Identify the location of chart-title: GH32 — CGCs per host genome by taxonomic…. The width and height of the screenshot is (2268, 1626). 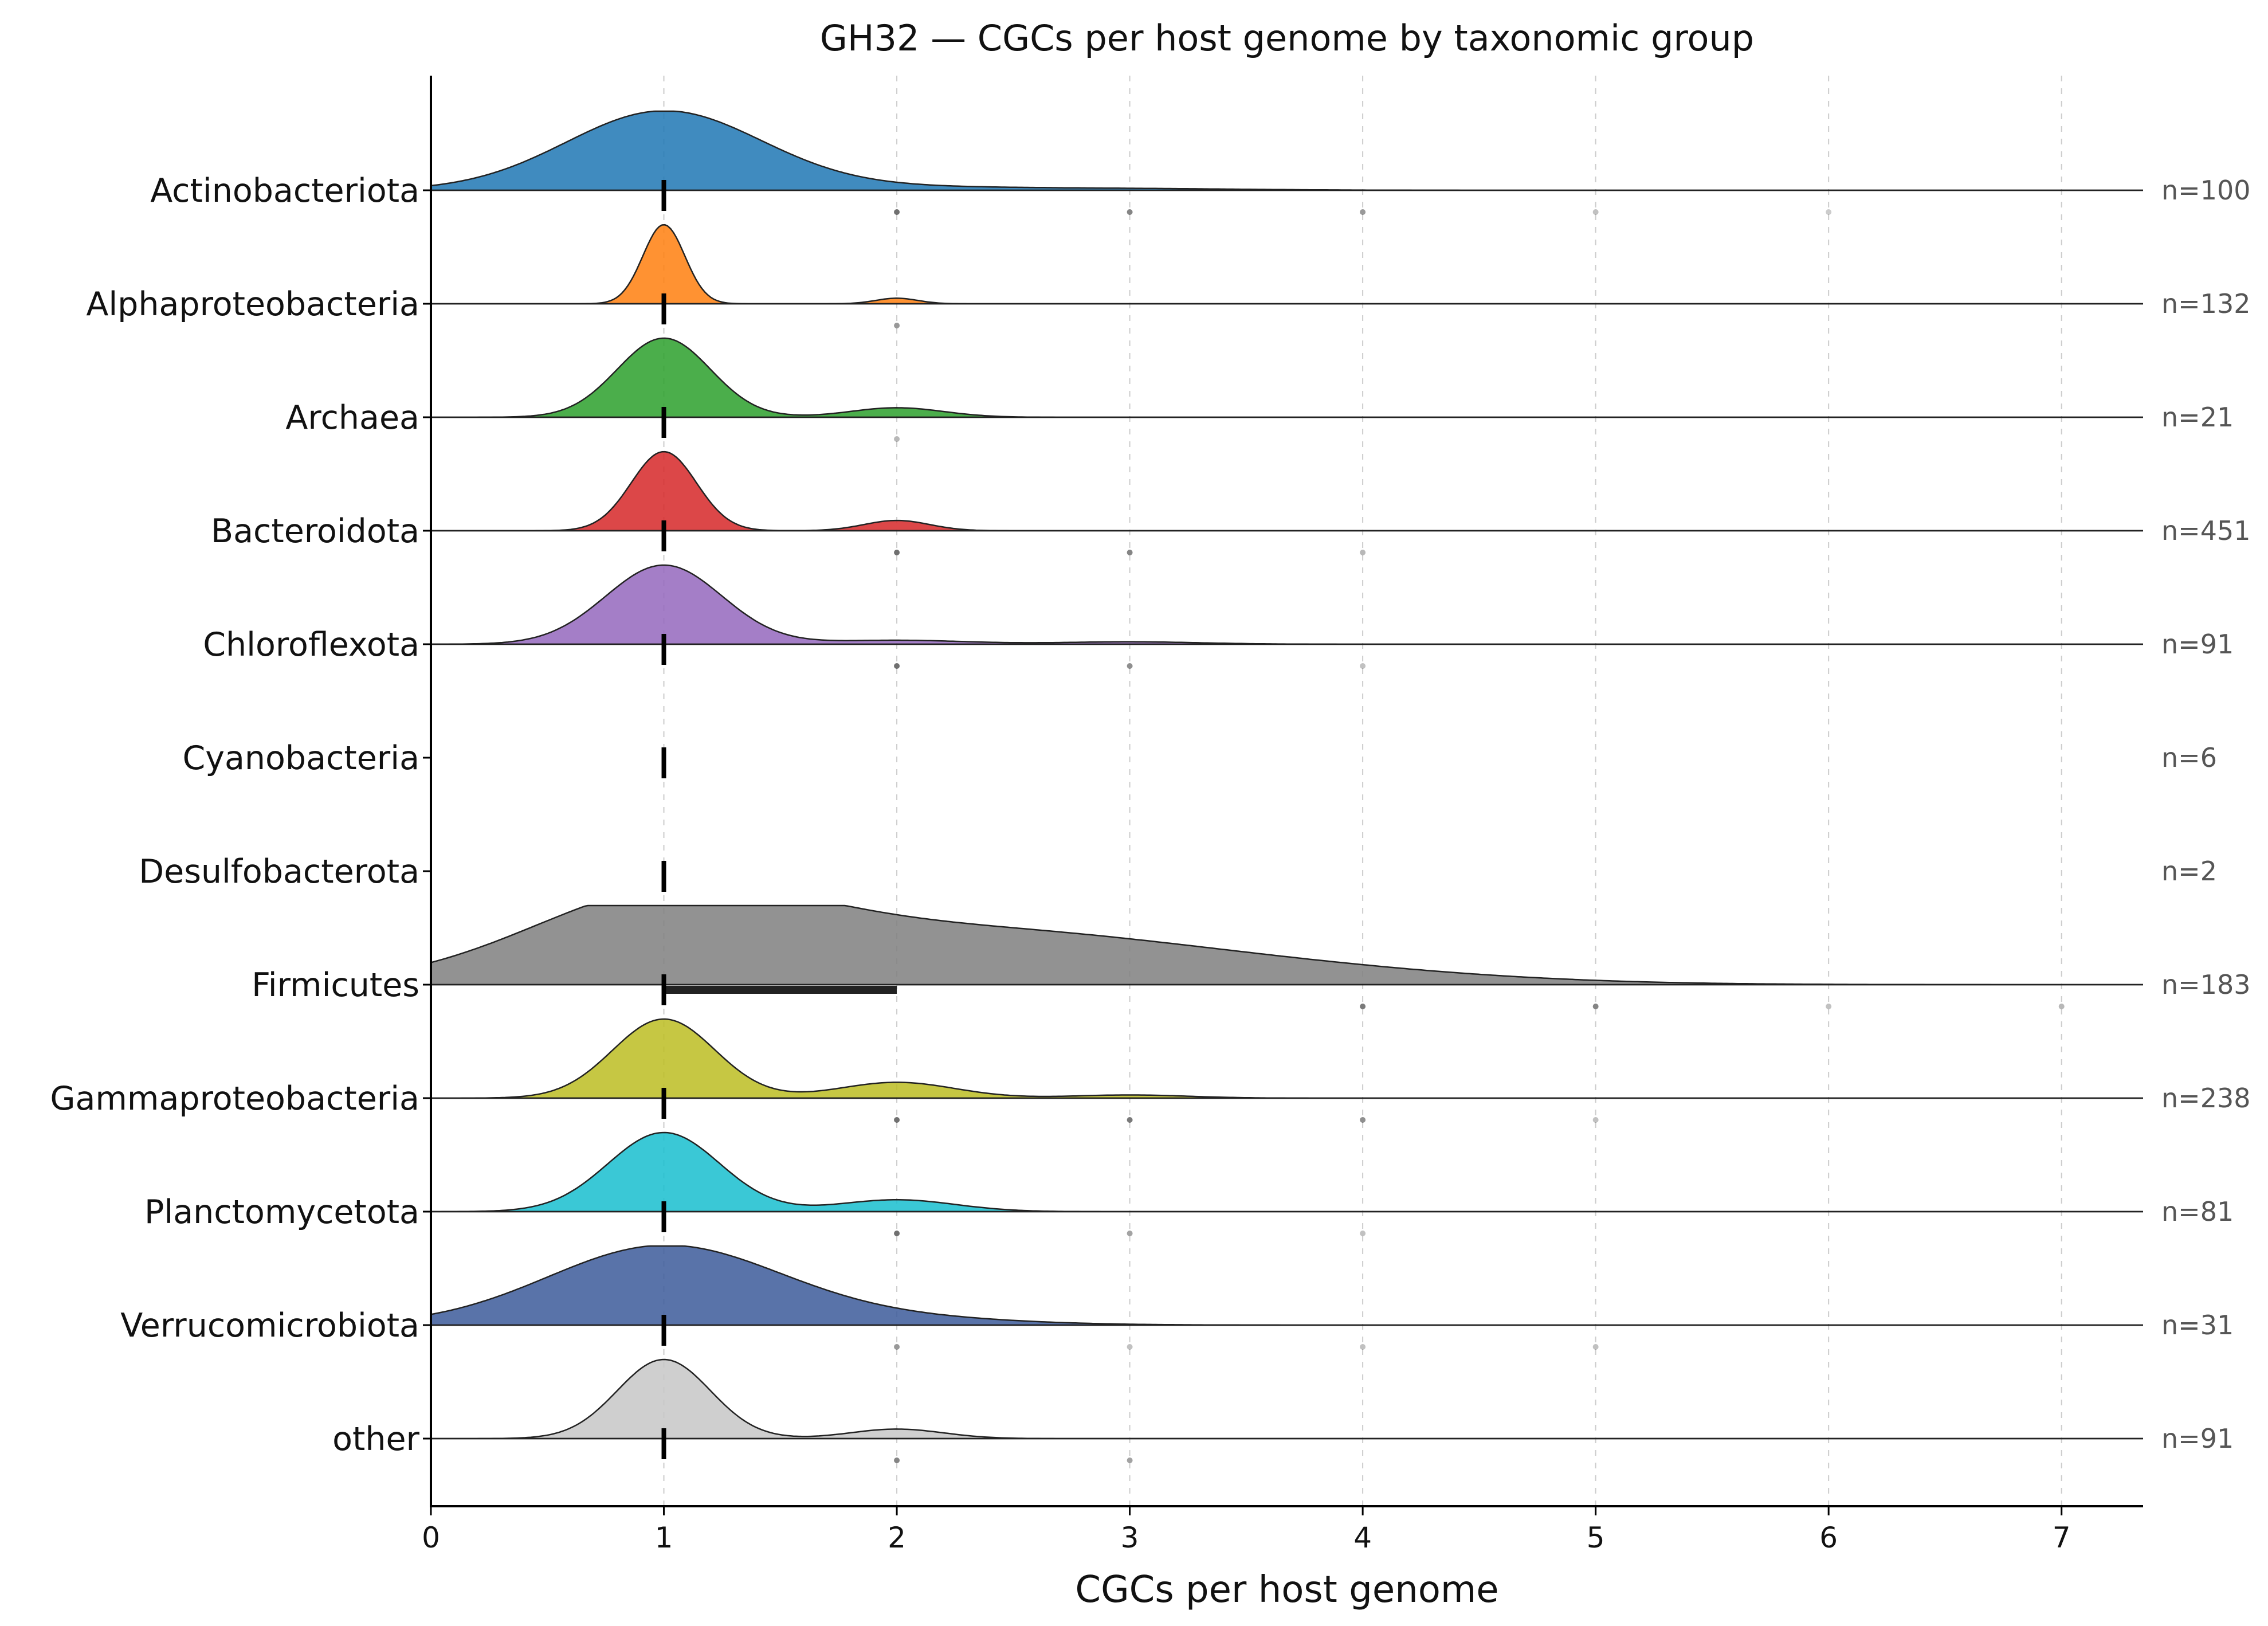
(1287, 38).